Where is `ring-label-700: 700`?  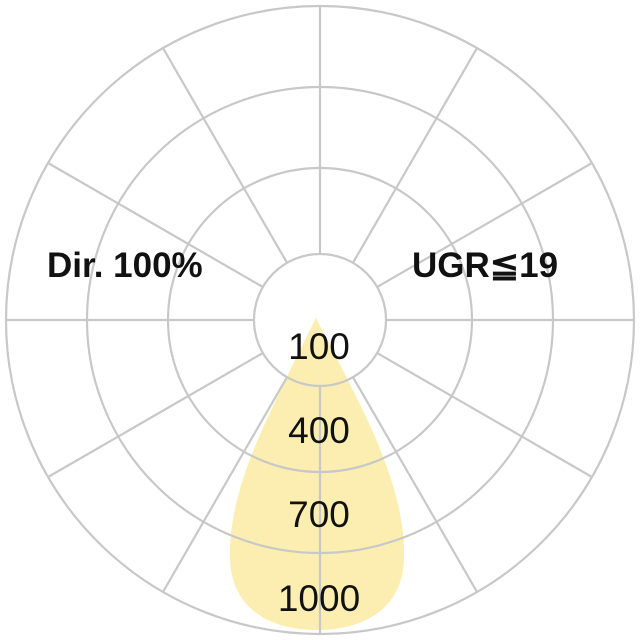 ring-label-700: 700 is located at coordinates (319, 514).